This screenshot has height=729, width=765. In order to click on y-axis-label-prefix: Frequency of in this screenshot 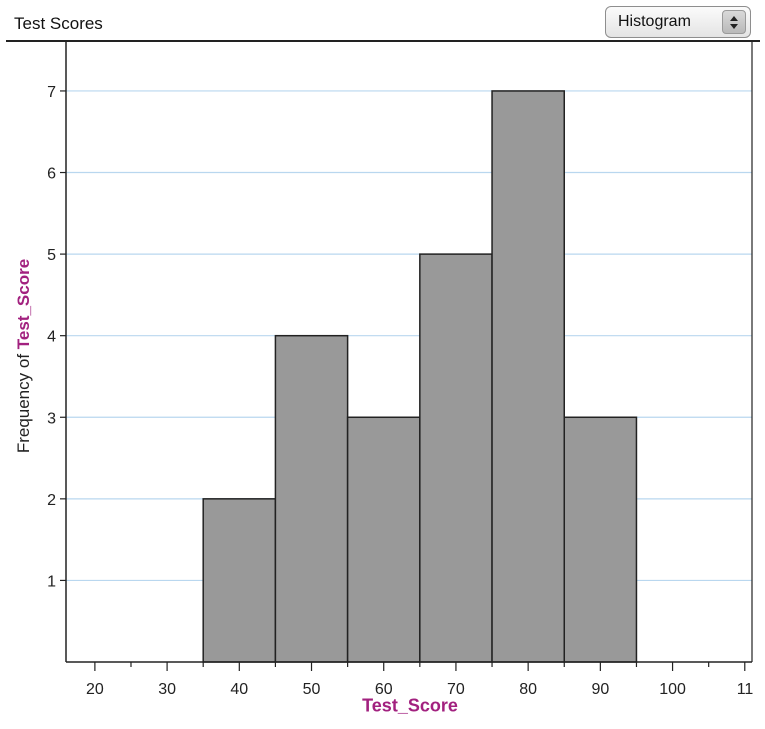, I will do `click(23, 401)`.